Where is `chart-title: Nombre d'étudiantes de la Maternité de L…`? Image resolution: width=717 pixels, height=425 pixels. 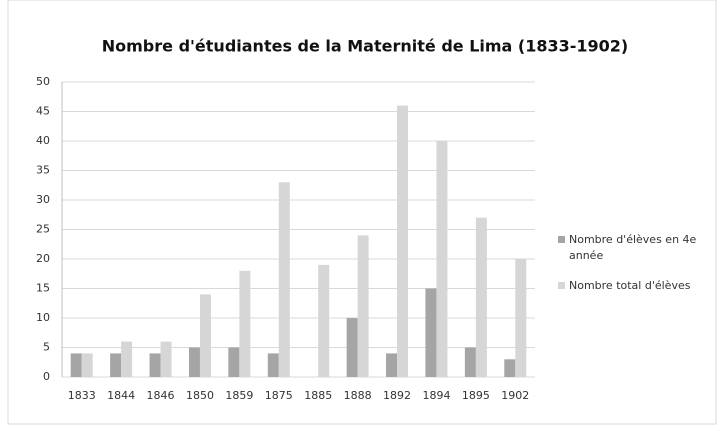
chart-title: Nombre d'étudiantes de la Maternité de L… is located at coordinates (365, 46).